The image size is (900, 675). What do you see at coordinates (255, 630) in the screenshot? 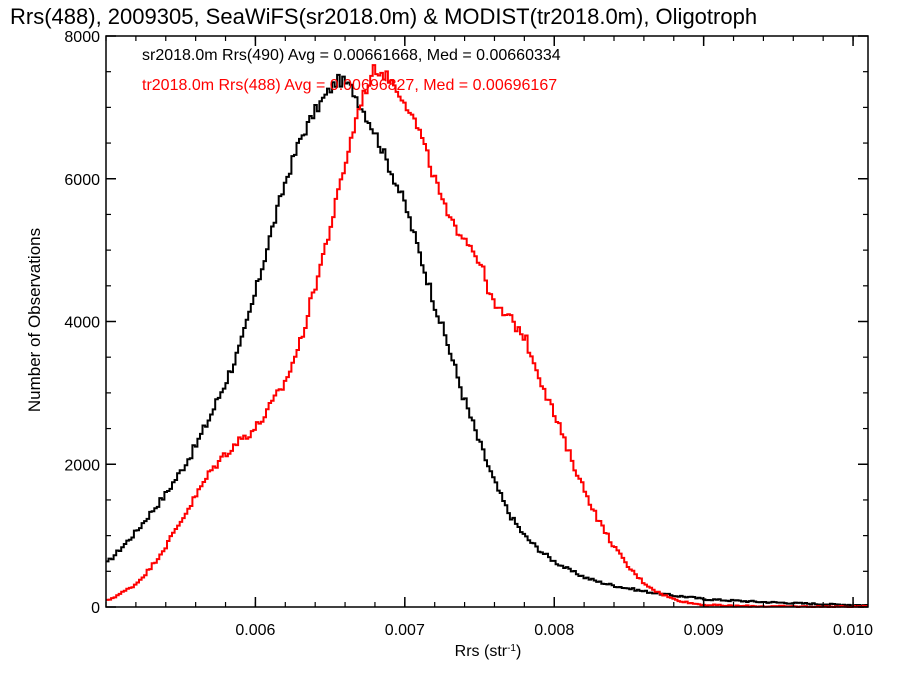
I see `x-tick-label-0: 0.006` at bounding box center [255, 630].